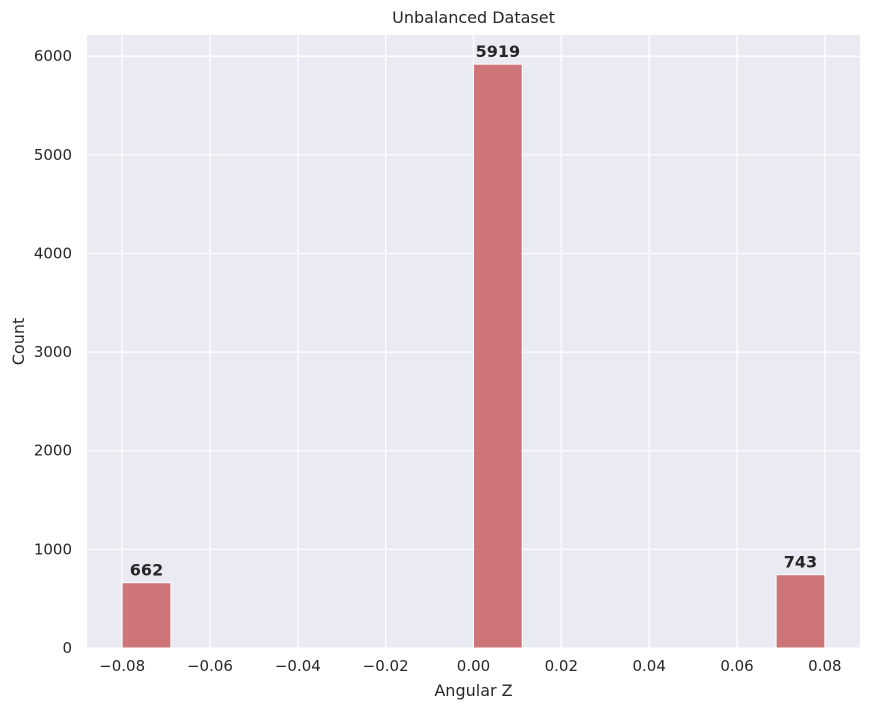  Describe the element at coordinates (800, 562) in the screenshot. I see `bar-value-label: 743` at that location.